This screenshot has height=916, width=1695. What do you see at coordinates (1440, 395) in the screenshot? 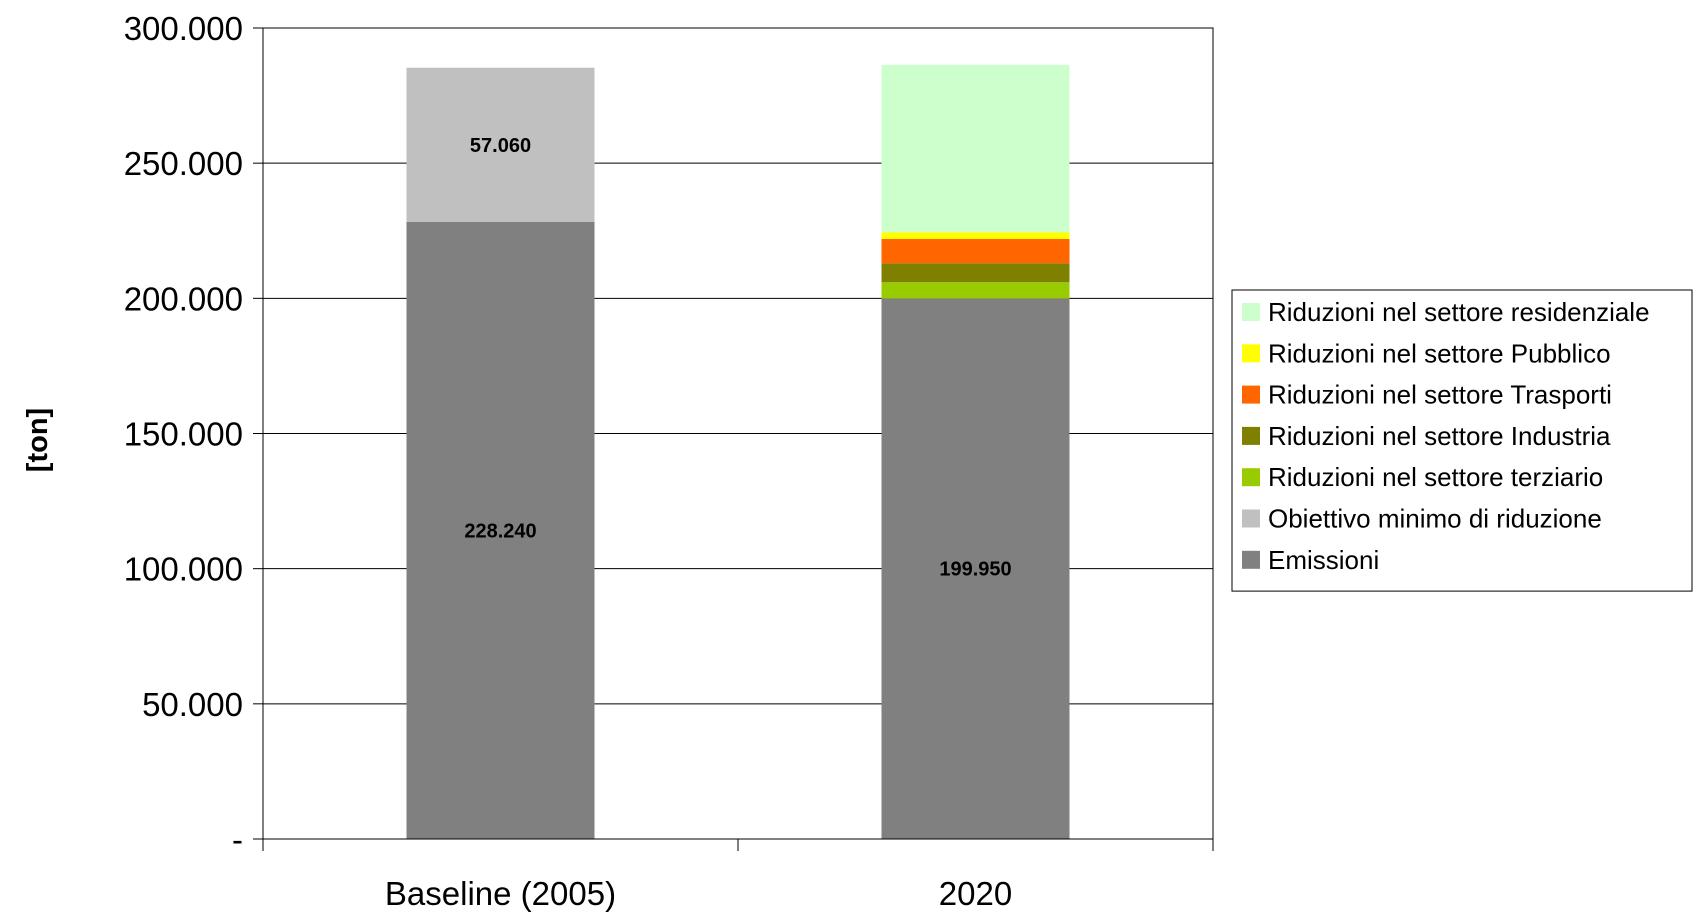
I see `legend-entry: Riduzioni nel settore Trasporti` at bounding box center [1440, 395].